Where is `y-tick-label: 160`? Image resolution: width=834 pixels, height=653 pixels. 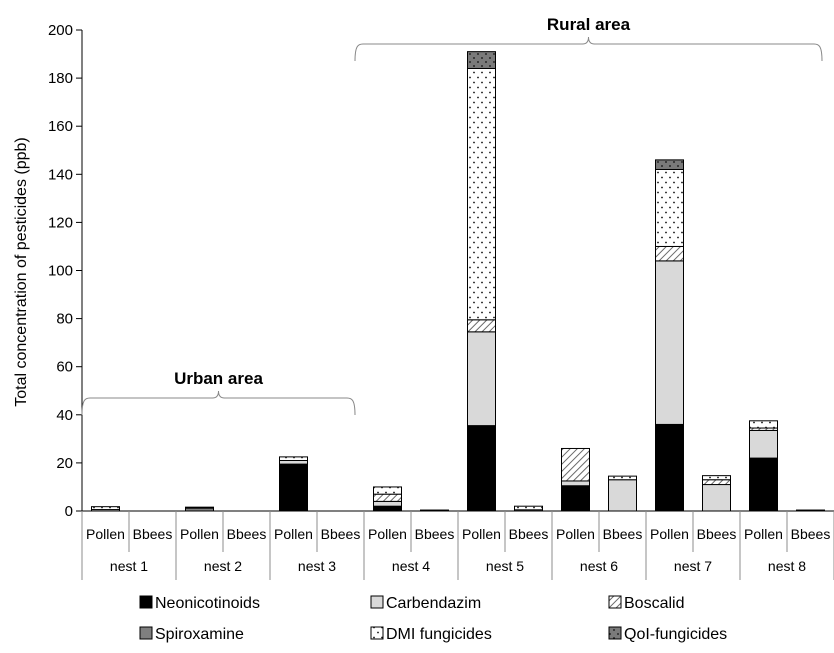
y-tick-label: 160 is located at coordinates (60, 126).